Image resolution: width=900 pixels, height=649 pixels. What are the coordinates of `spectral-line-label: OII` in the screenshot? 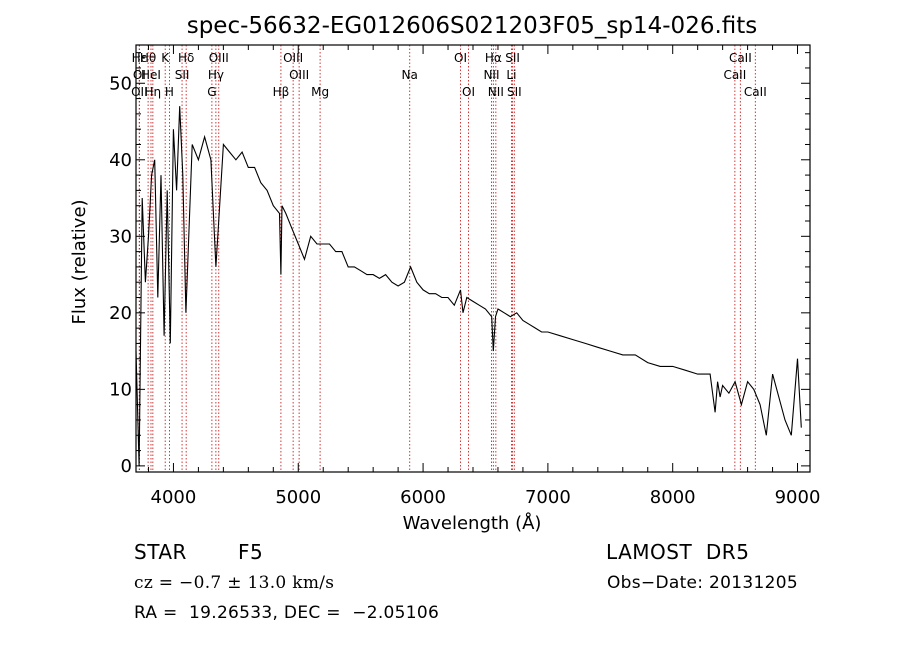 It's located at (139, 92).